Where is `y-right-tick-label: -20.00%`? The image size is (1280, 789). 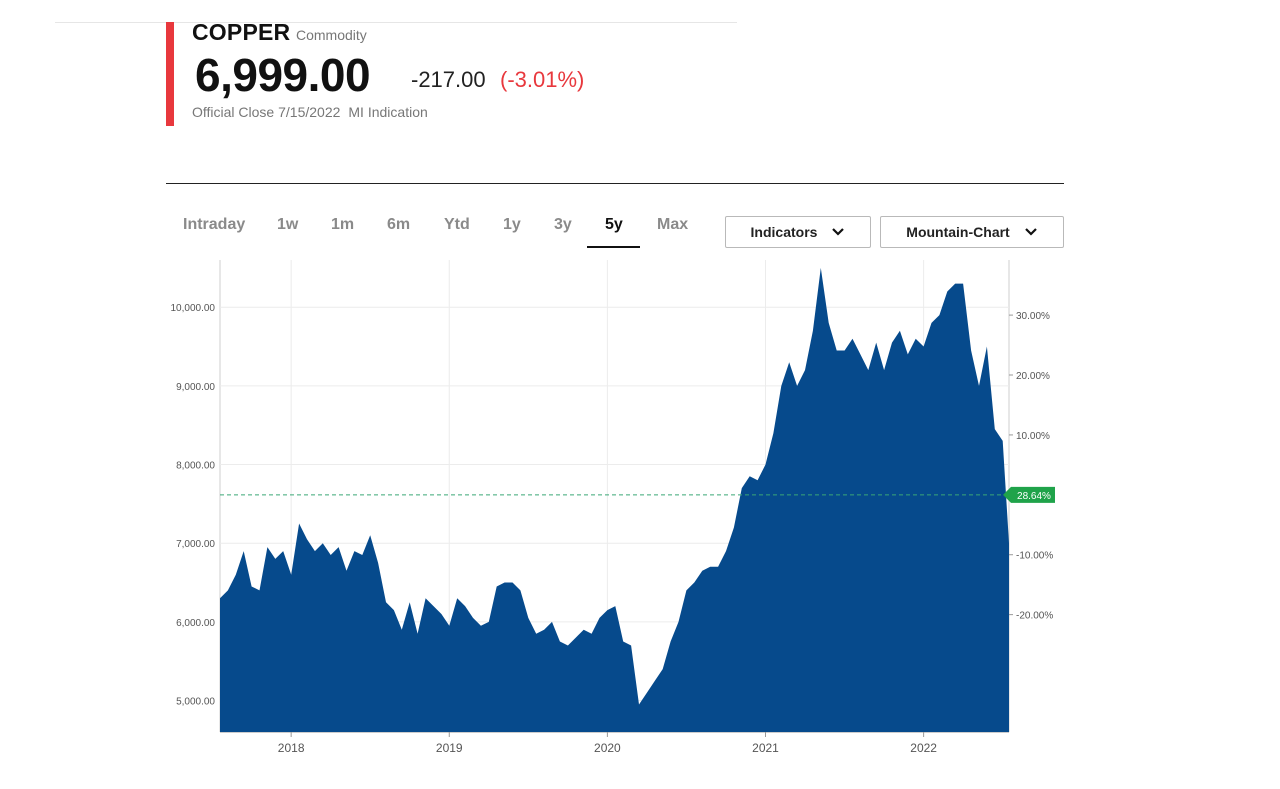 y-right-tick-label: -20.00% is located at coordinates (1034, 616).